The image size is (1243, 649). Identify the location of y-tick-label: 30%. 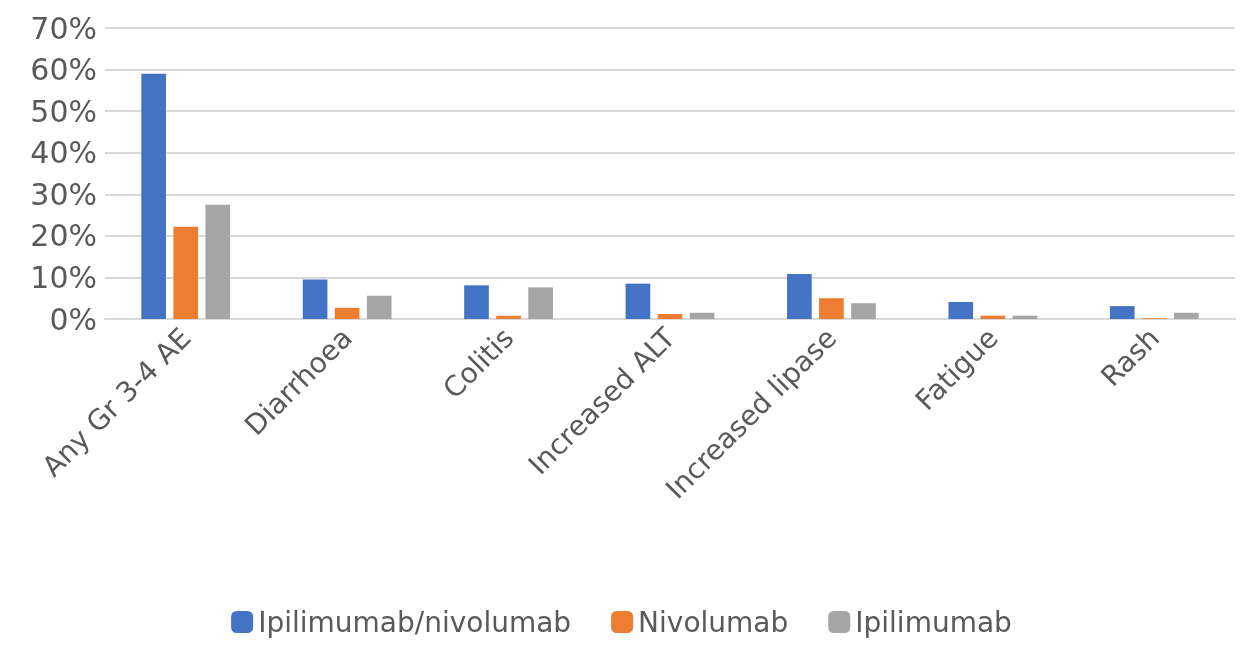
(63, 194).